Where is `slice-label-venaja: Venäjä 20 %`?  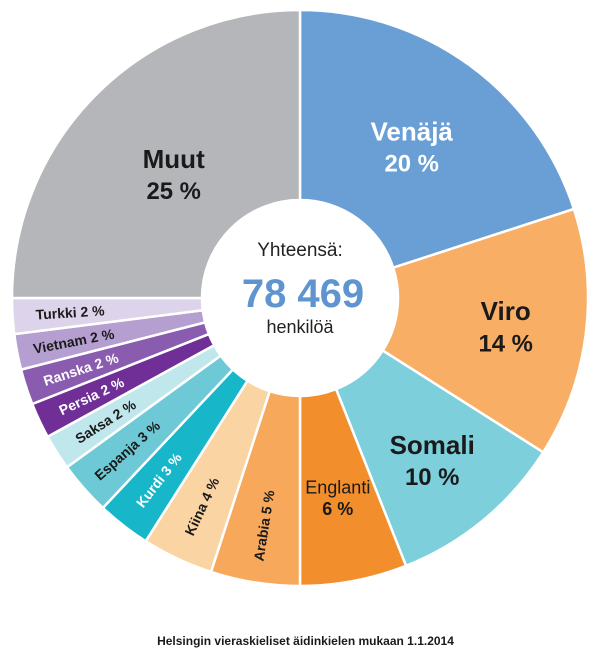 slice-label-venaja: Venäjä 20 % is located at coordinates (411, 146).